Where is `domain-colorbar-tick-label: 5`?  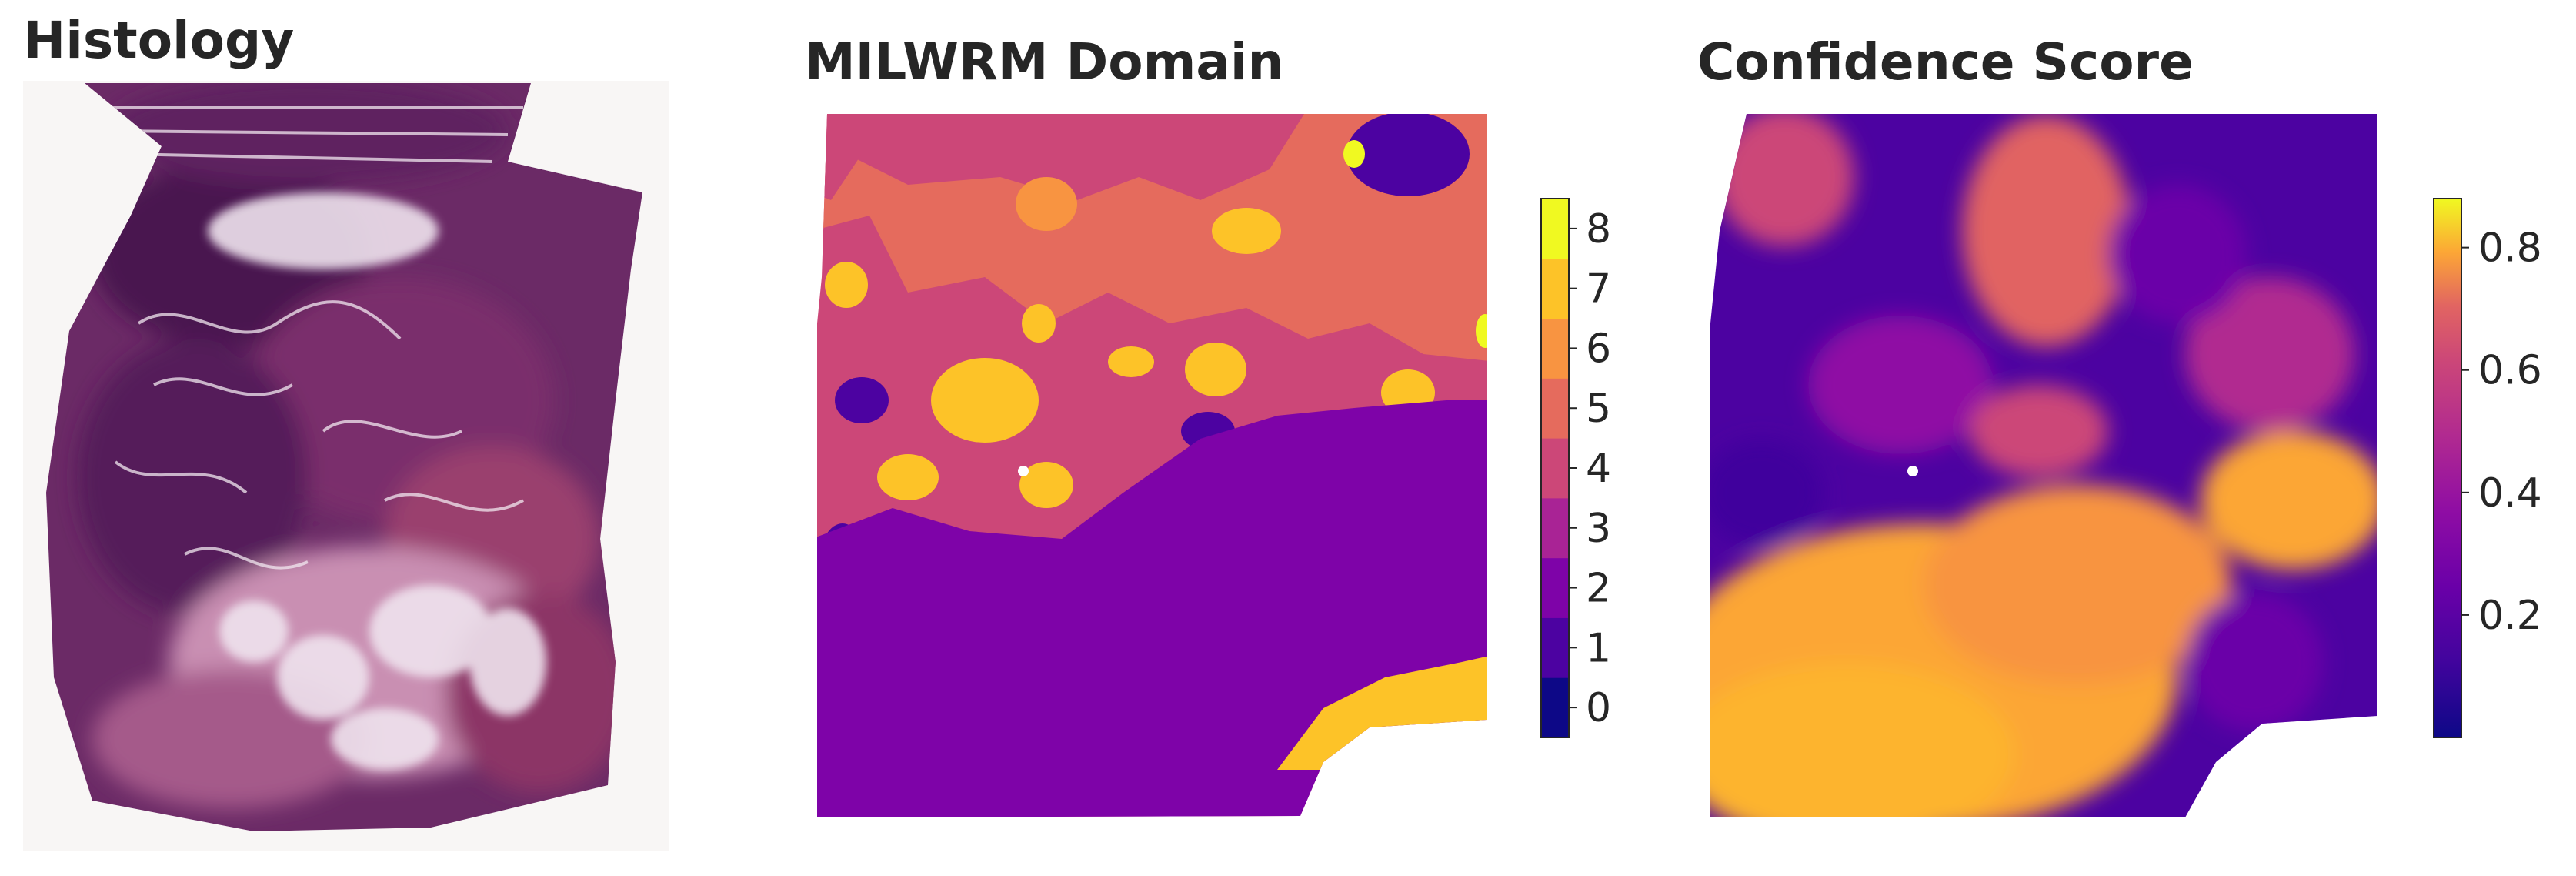 domain-colorbar-tick-label: 5 is located at coordinates (1599, 409).